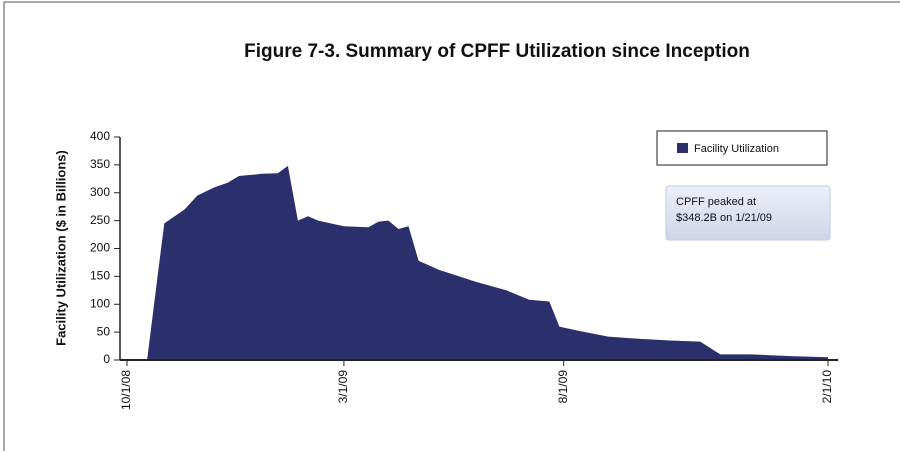  Describe the element at coordinates (716, 202) in the screenshot. I see `annotation-text: CPFF peaked at` at that location.